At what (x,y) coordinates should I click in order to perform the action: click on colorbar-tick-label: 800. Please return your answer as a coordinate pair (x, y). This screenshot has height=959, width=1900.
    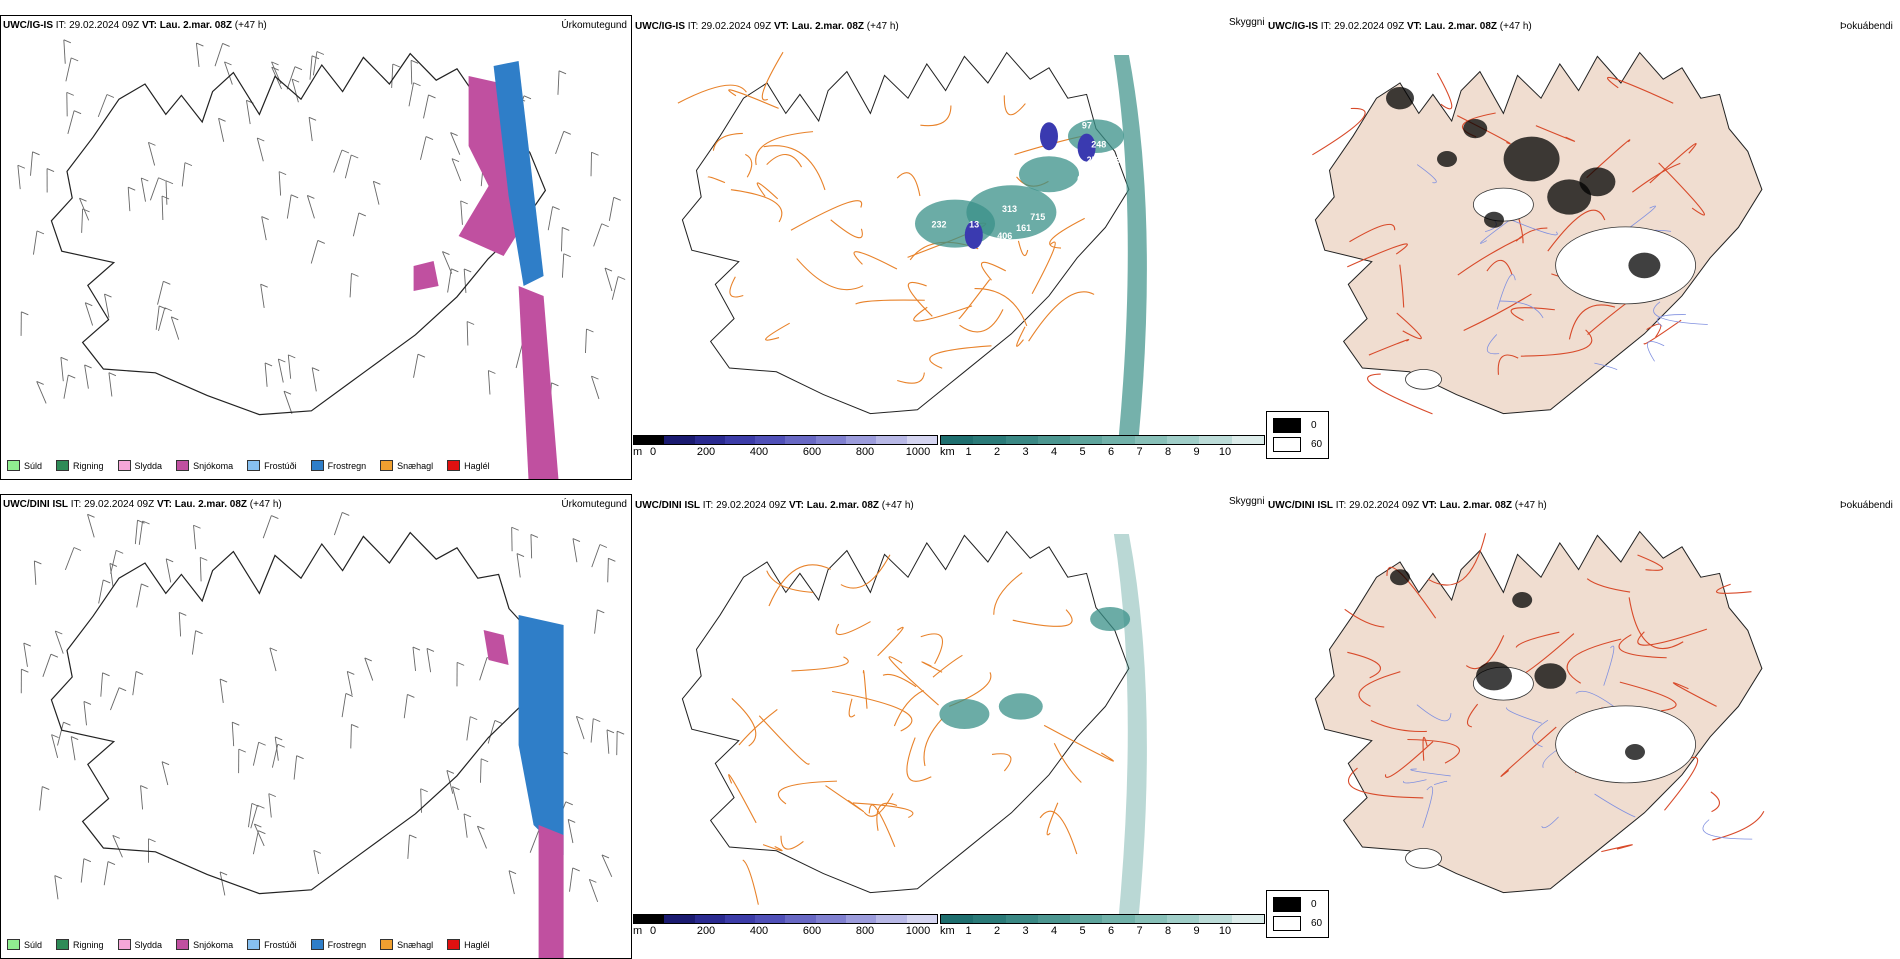
    Looking at the image, I should click on (865, 931).